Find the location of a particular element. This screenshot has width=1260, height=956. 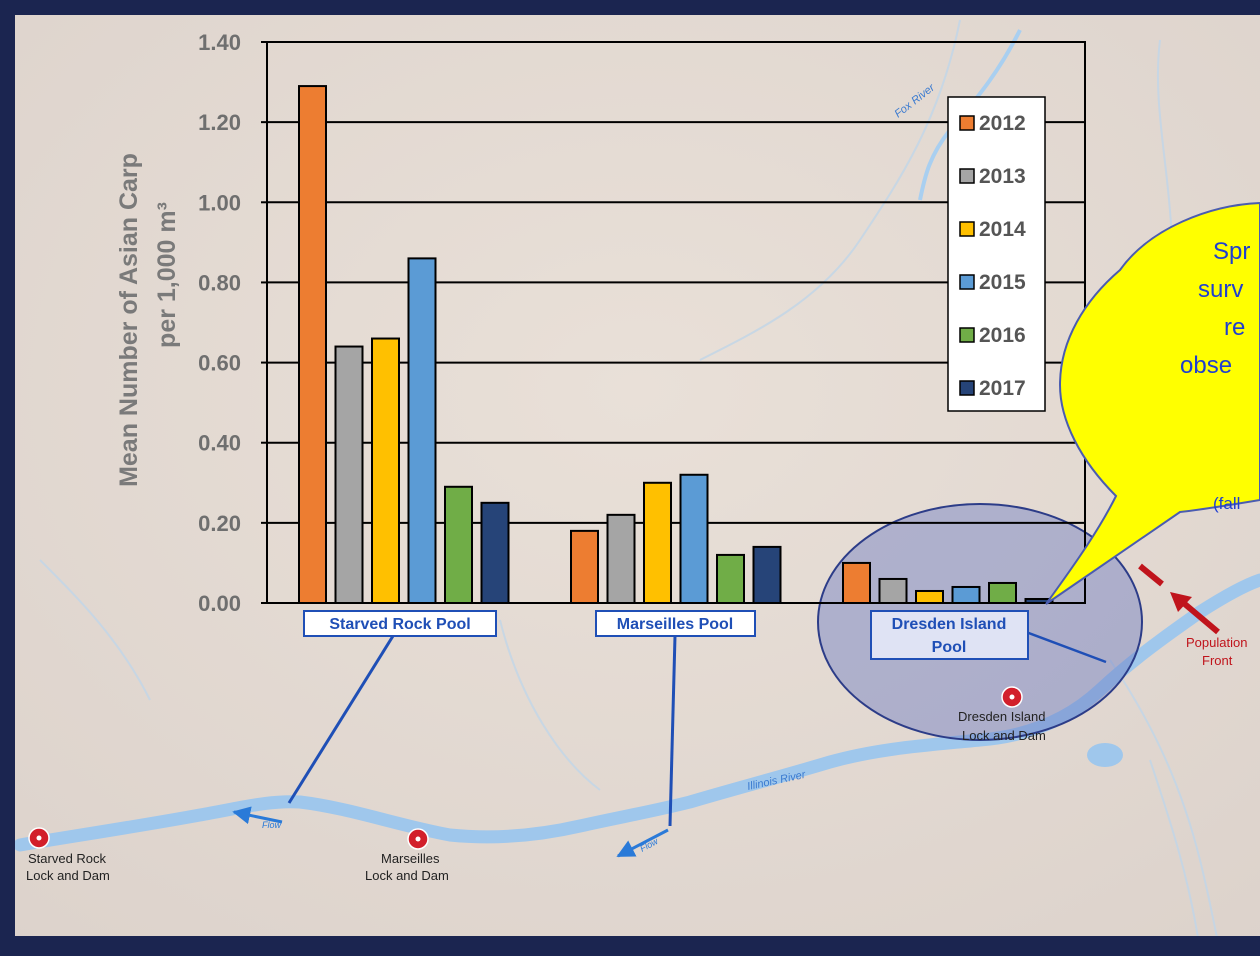

y-tick-label: 0.20 is located at coordinates (219, 523).